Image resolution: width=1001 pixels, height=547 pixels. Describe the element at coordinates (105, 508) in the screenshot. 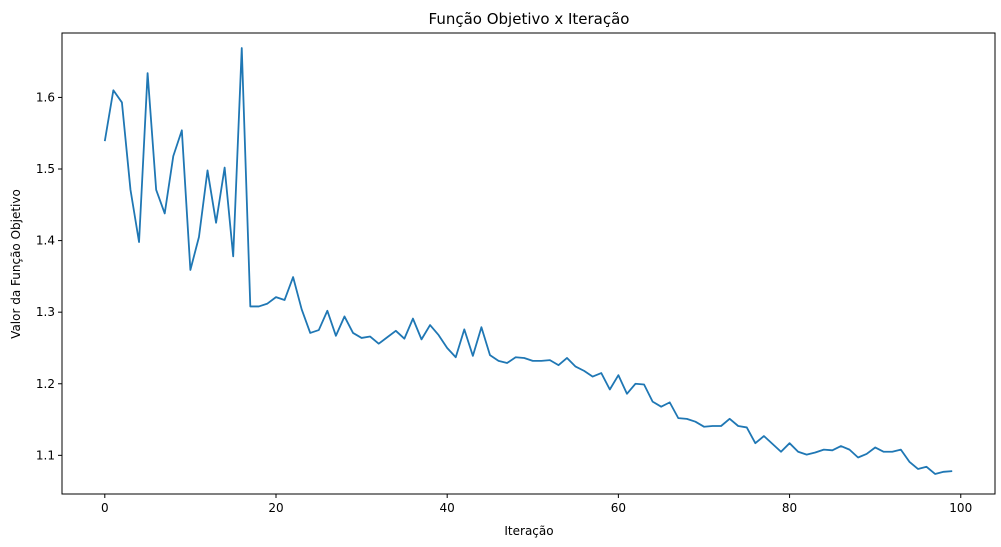

I see `x-tick-label-0: 0` at that location.